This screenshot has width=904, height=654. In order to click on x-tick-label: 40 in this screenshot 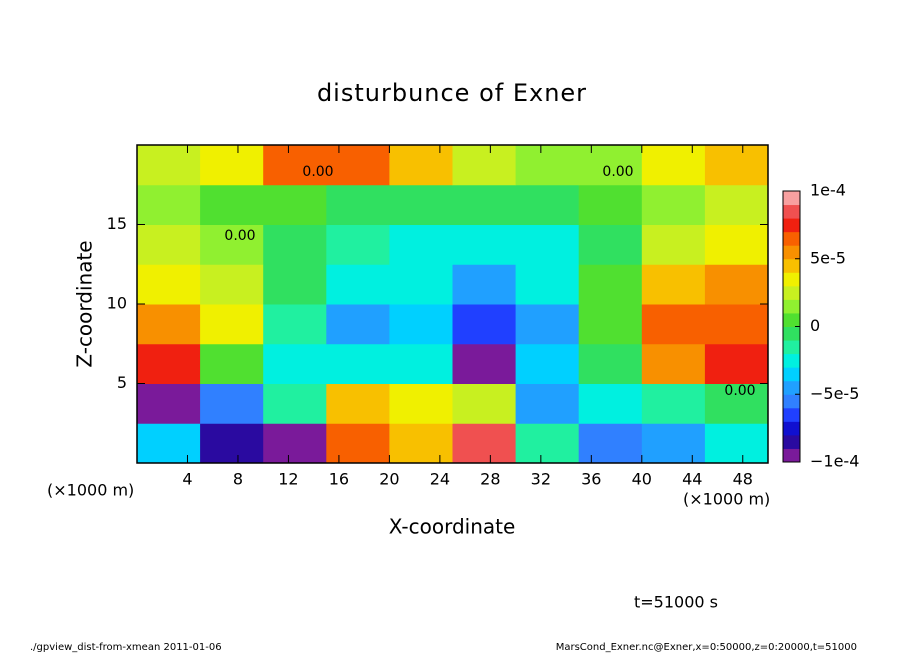, I will do `click(642, 479)`.